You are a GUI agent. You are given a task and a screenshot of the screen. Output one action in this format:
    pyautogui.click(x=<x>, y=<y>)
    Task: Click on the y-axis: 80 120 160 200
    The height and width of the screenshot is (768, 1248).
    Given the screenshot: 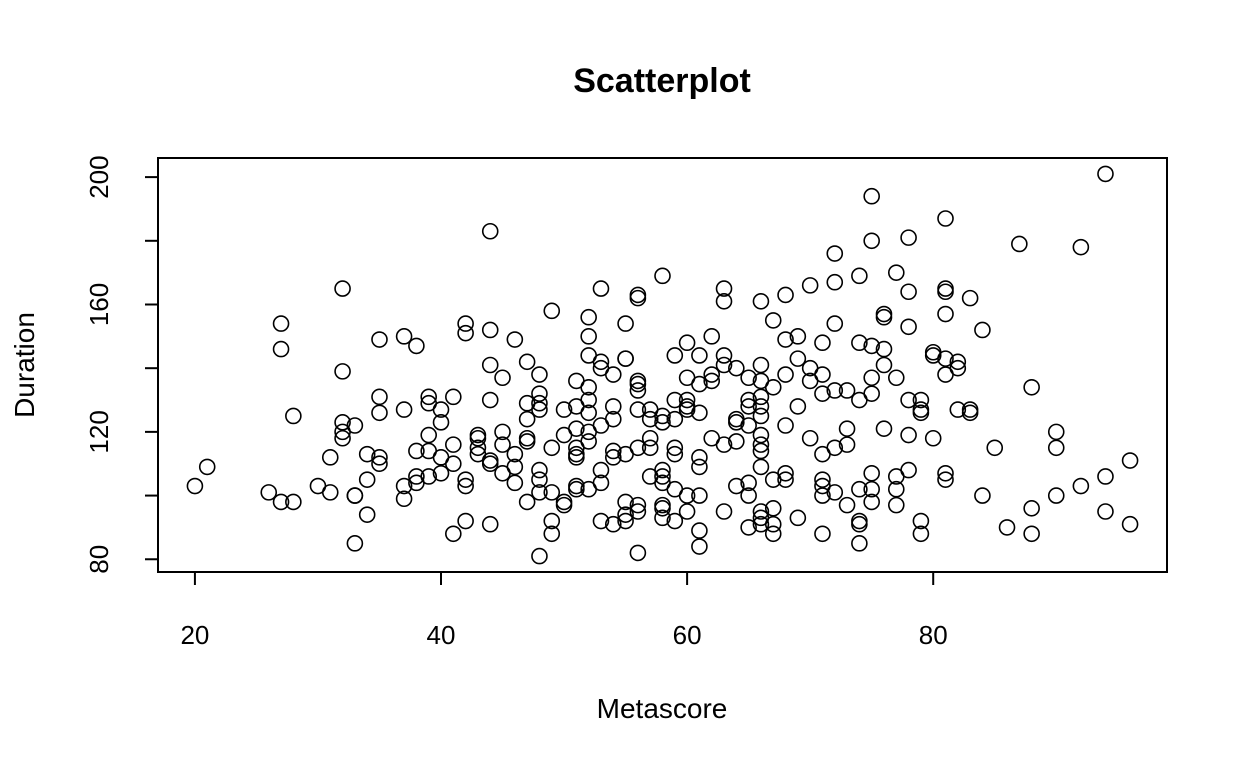 What is the action you would take?
    pyautogui.click(x=121, y=364)
    